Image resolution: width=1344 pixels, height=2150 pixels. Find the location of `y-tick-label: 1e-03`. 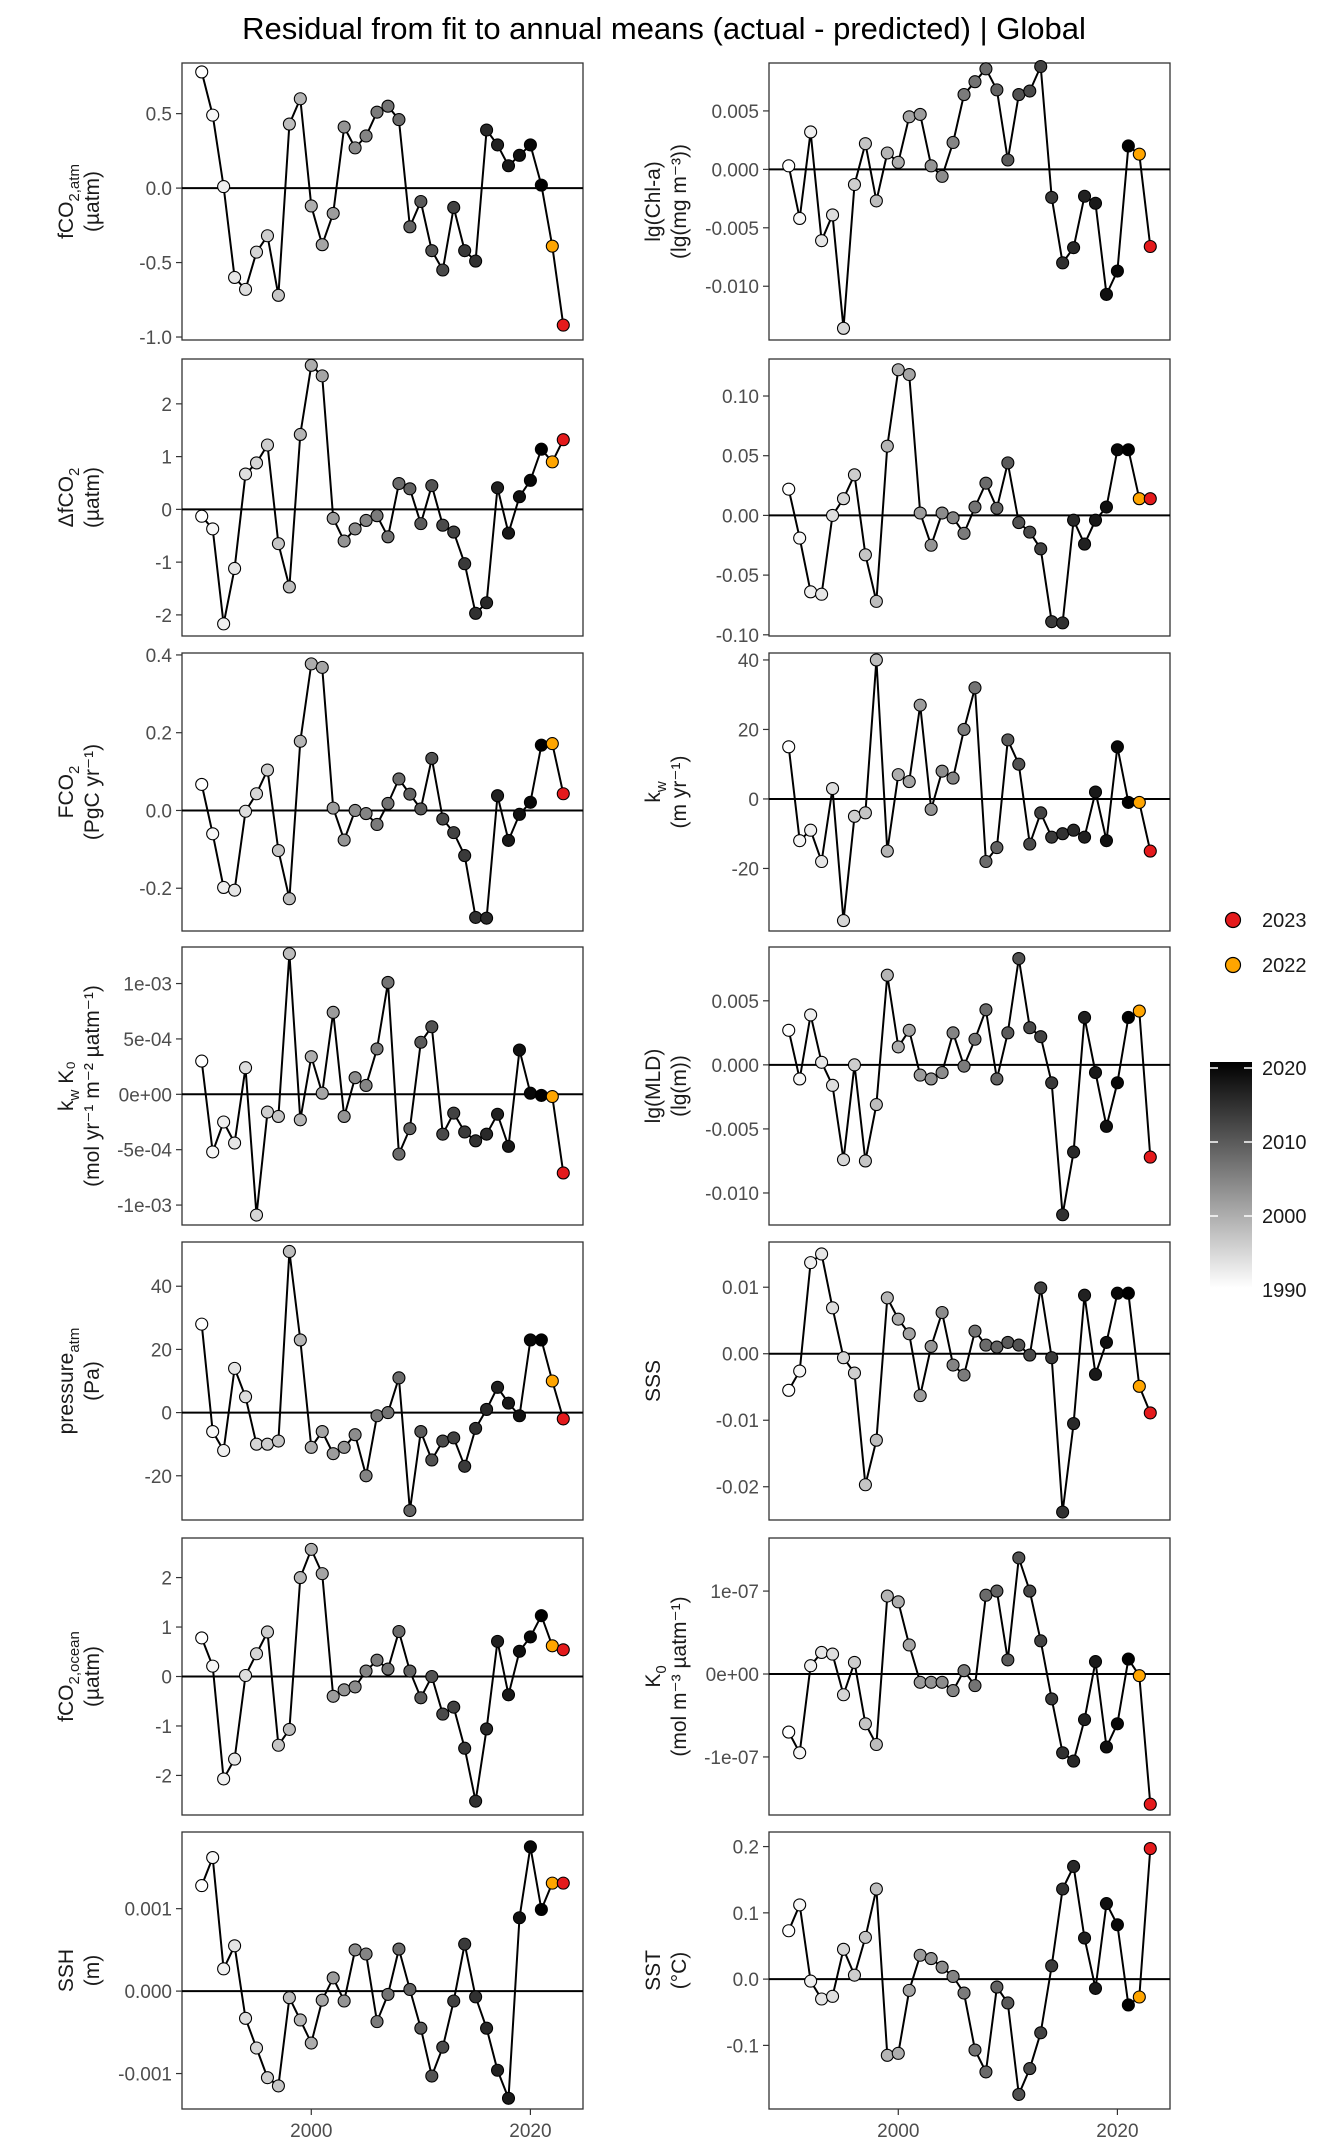

y-tick-label: 1e-03 is located at coordinates (147, 985).